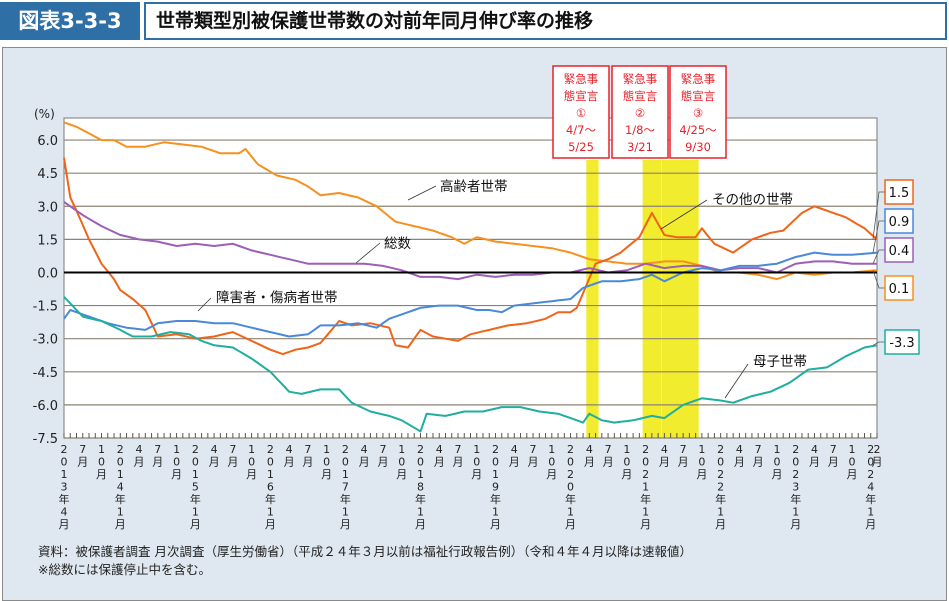 The height and width of the screenshot is (601, 949). What do you see at coordinates (70, 21) in the screenshot?
I see `figure-label: 図表3-3-3` at bounding box center [70, 21].